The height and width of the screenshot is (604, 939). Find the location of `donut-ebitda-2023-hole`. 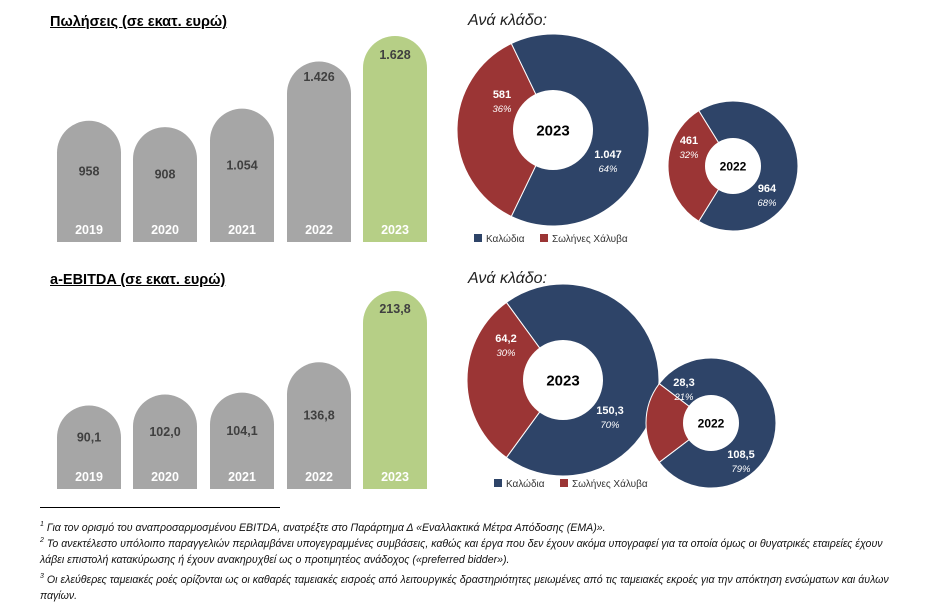

donut-ebitda-2023-hole is located at coordinates (563, 380).